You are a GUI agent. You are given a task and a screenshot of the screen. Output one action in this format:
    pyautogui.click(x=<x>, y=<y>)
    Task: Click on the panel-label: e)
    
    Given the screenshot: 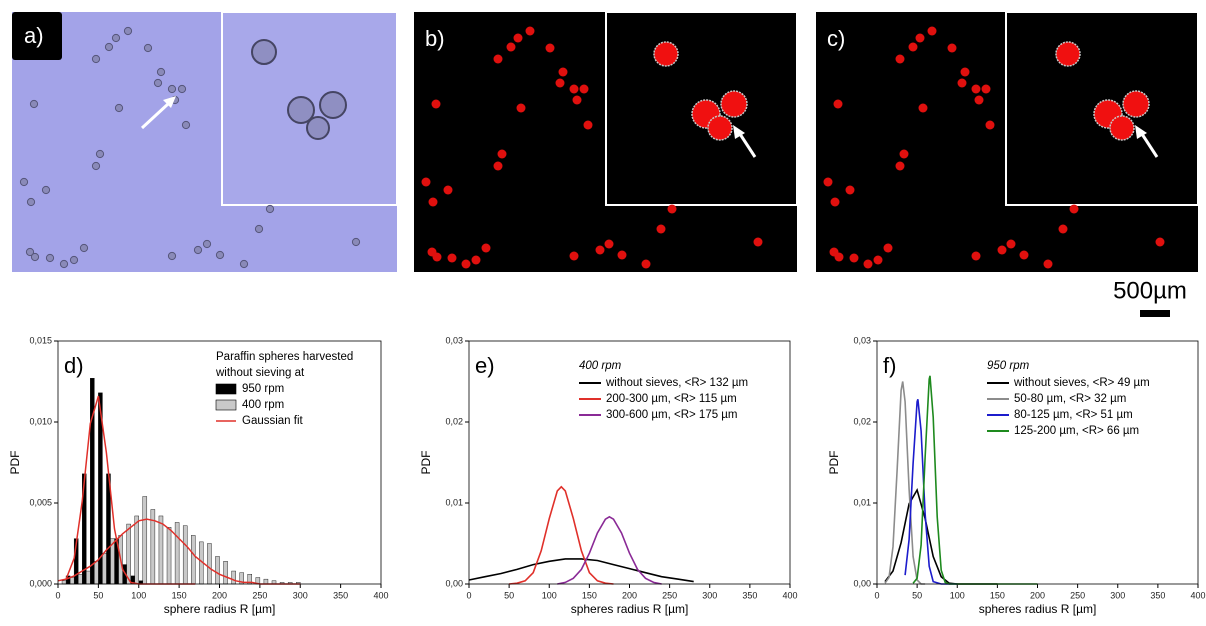 What is the action you would take?
    pyautogui.click(x=485, y=365)
    